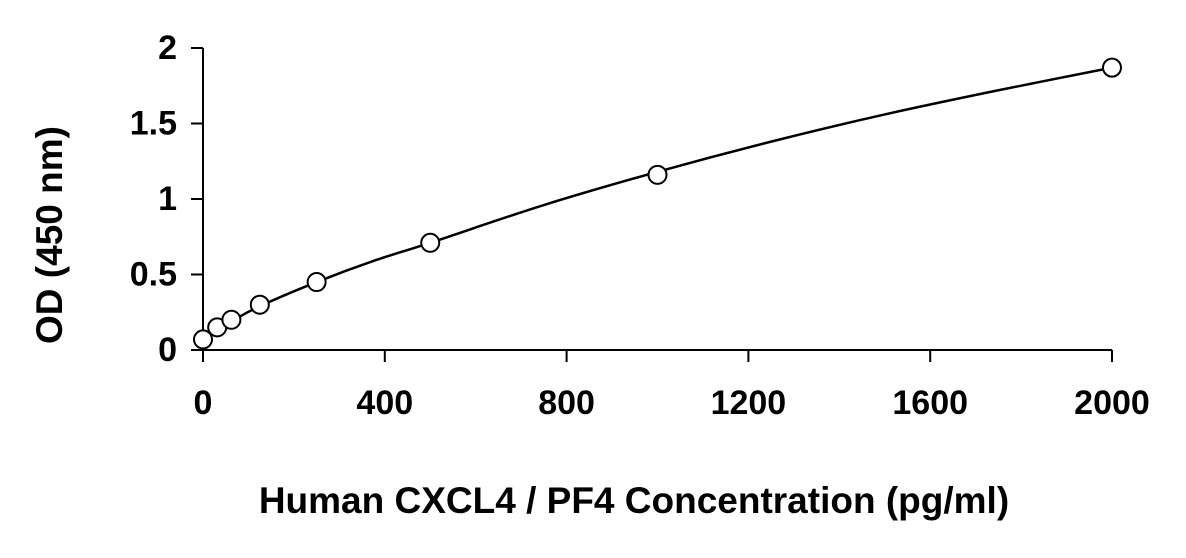  I want to click on y-tick-label: 1.5, so click(153, 124).